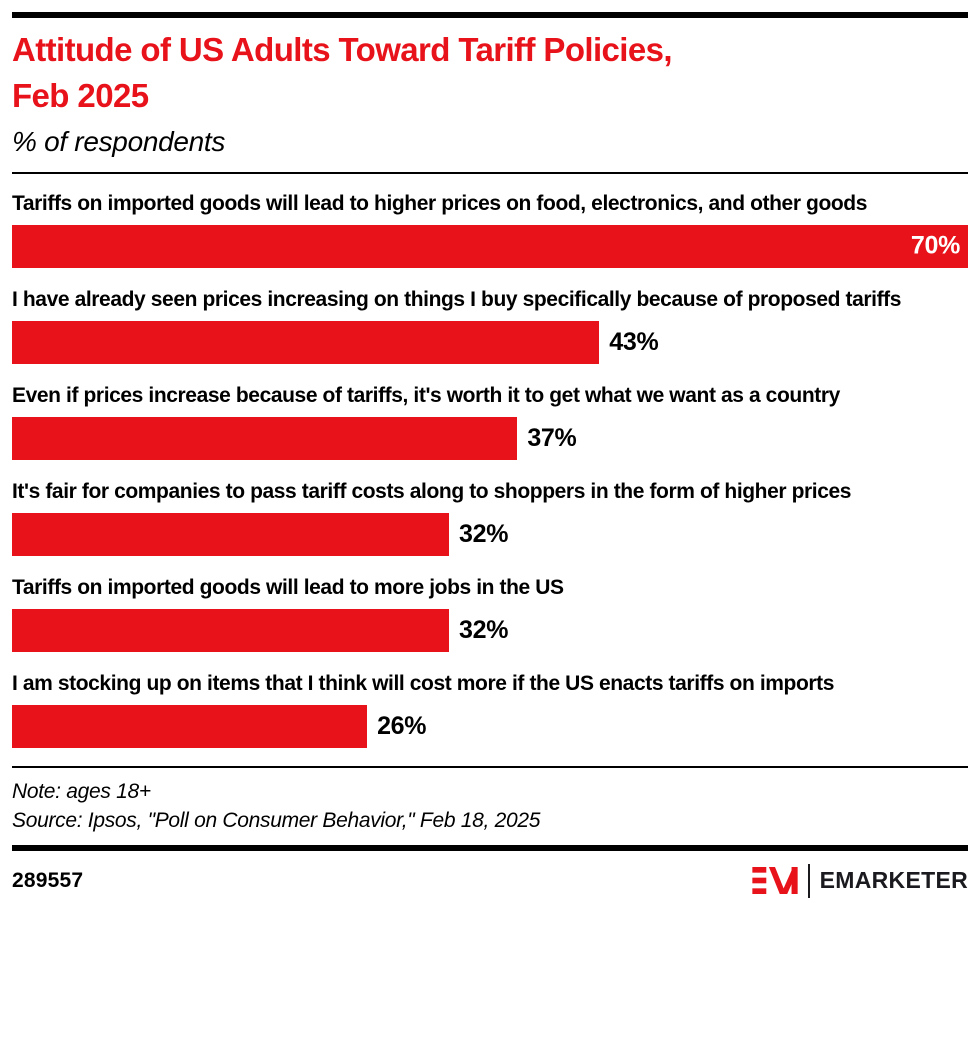 This screenshot has height=1039, width=980. Describe the element at coordinates (490, 880) in the screenshot. I see `footer-row: 289557 EMARKETER` at that location.